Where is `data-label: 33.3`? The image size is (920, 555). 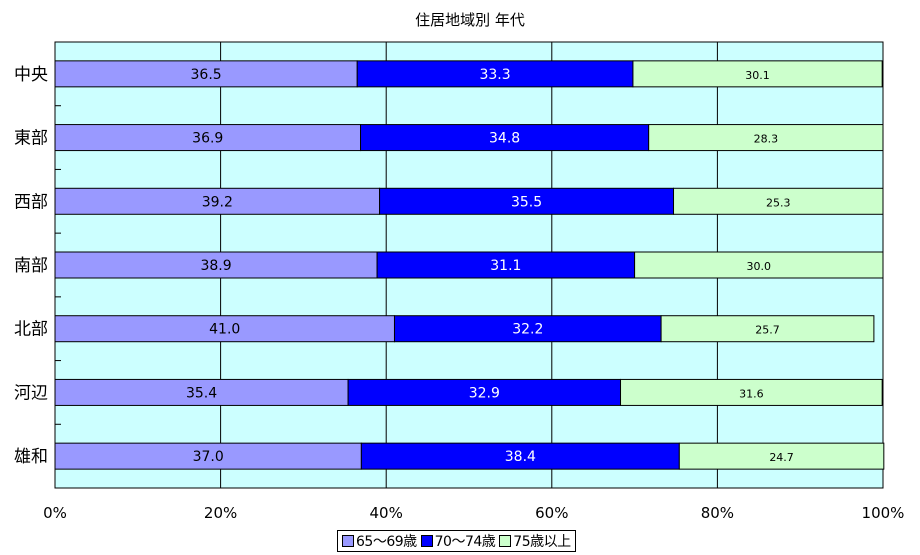
data-label: 33.3 is located at coordinates (494, 75).